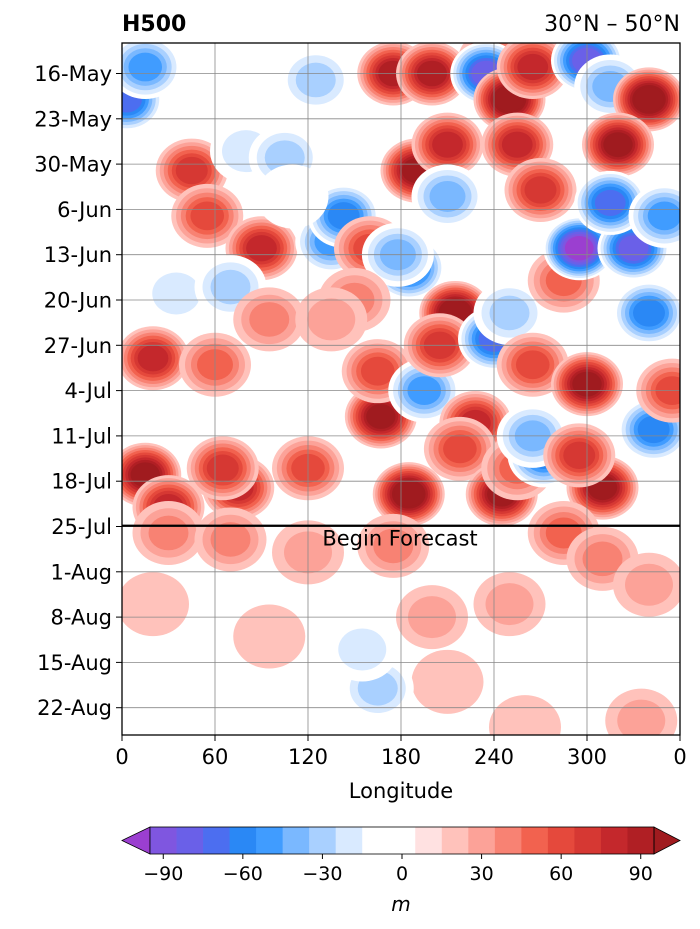 The width and height of the screenshot is (700, 929). I want to click on colorbar-tick-label: 60, so click(561, 874).